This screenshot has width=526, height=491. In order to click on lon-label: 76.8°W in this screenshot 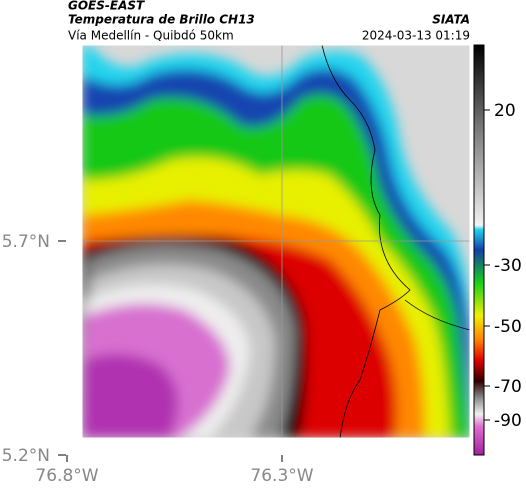, I will do `click(66, 476)`.